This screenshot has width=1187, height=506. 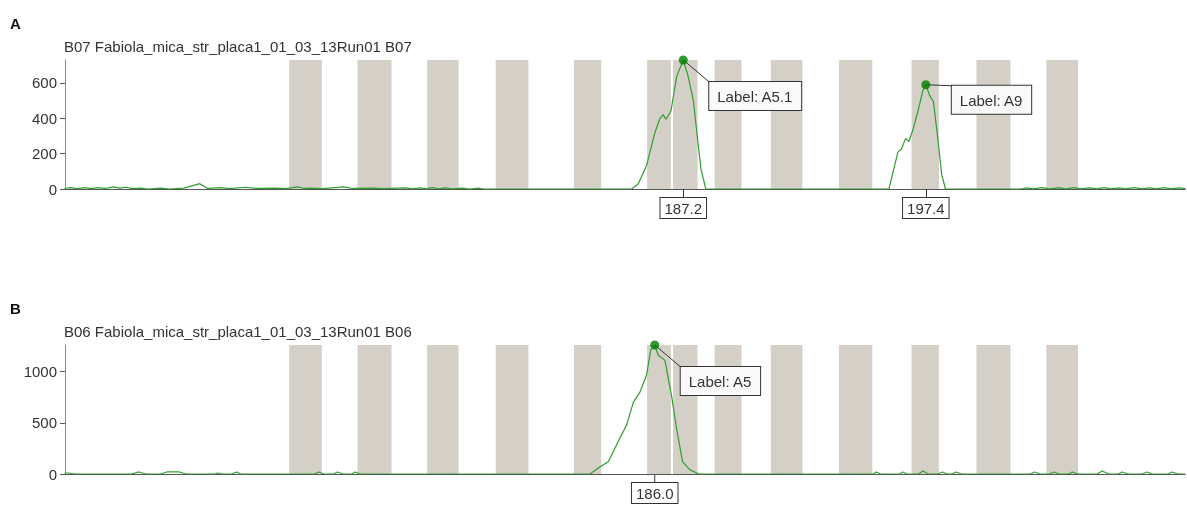 I want to click on chart-subtitle: B06 Fabiola_mica_str_placa1_01_03_13Run01 B06, so click(x=238, y=331).